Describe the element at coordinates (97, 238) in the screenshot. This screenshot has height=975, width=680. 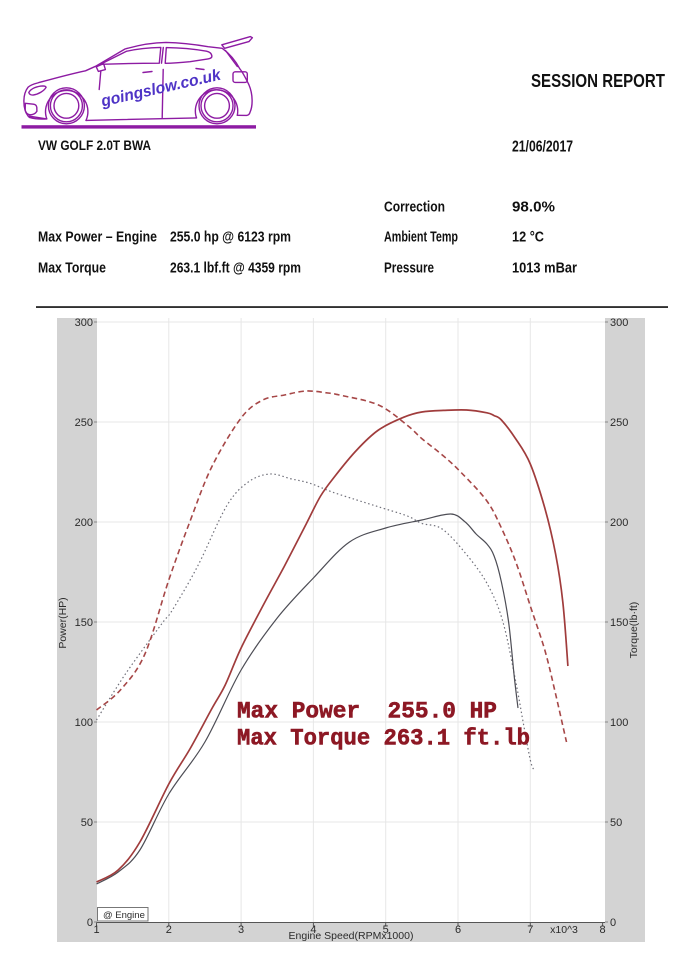
I see `svg-text: Max Power – Engine` at that location.